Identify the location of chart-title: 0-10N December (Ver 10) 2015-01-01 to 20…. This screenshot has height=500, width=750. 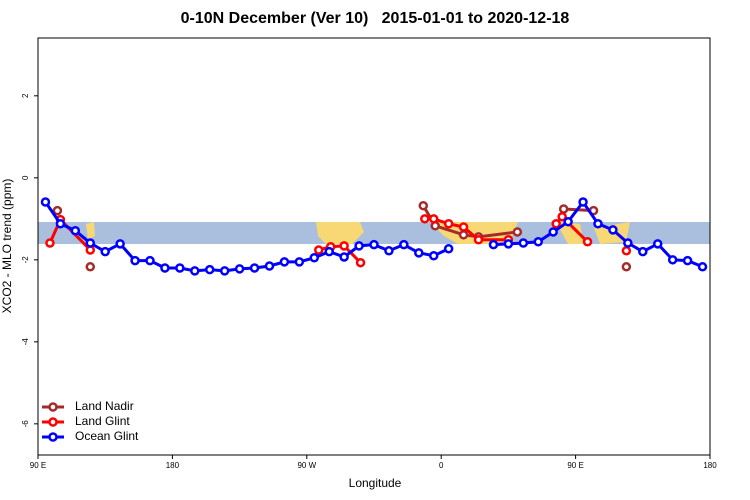
(375, 18).